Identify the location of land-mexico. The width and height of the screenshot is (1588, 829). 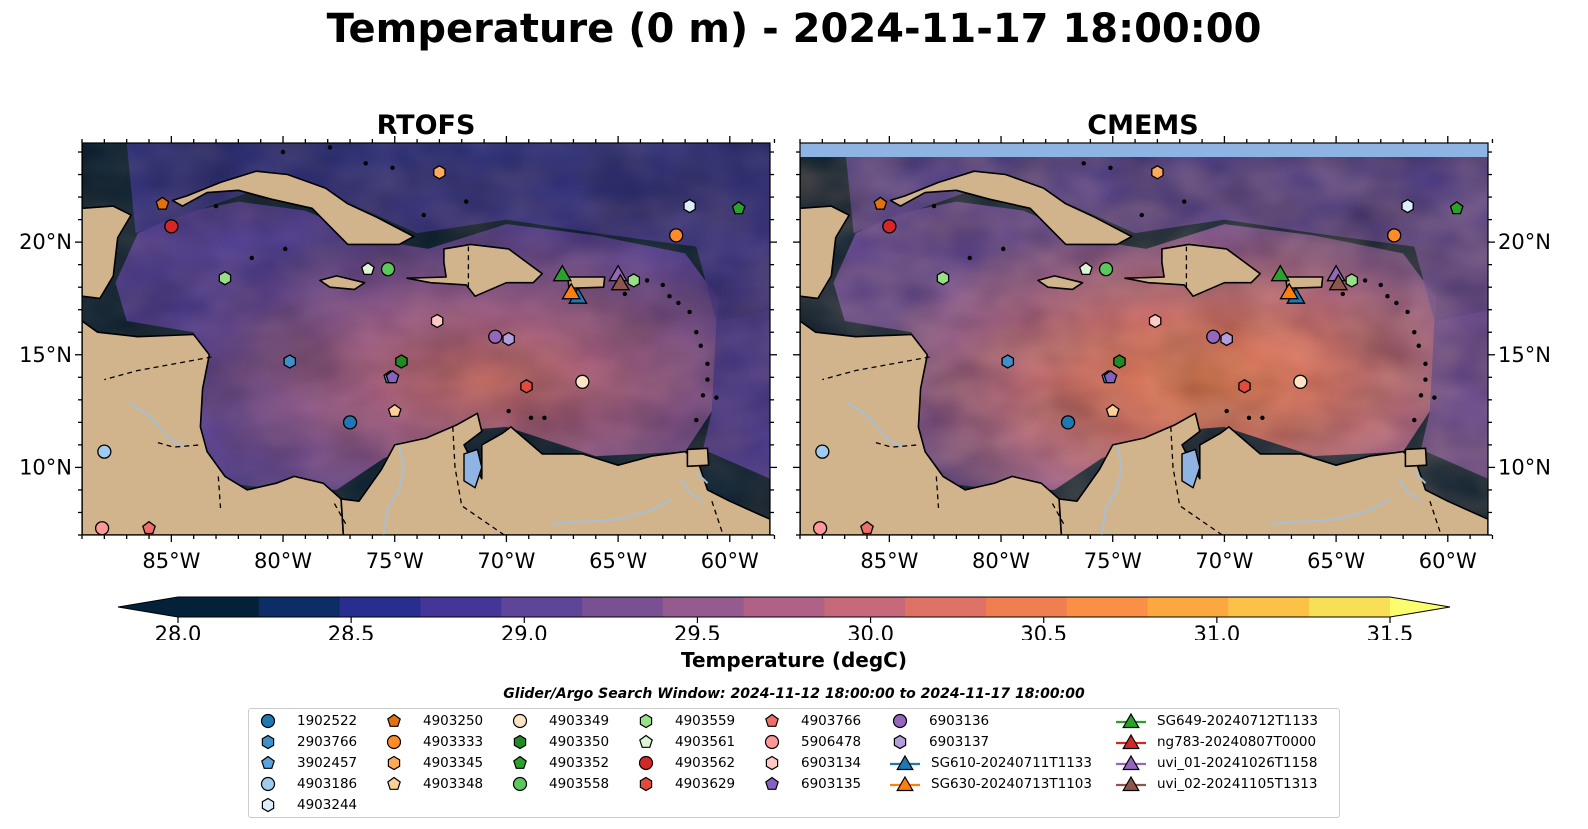
(825, 221).